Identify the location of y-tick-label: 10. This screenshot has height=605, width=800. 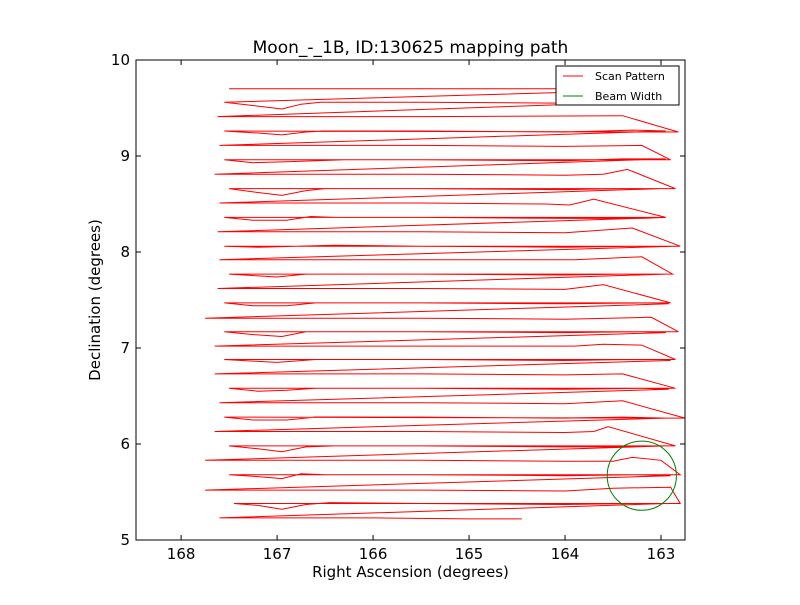
(120, 60).